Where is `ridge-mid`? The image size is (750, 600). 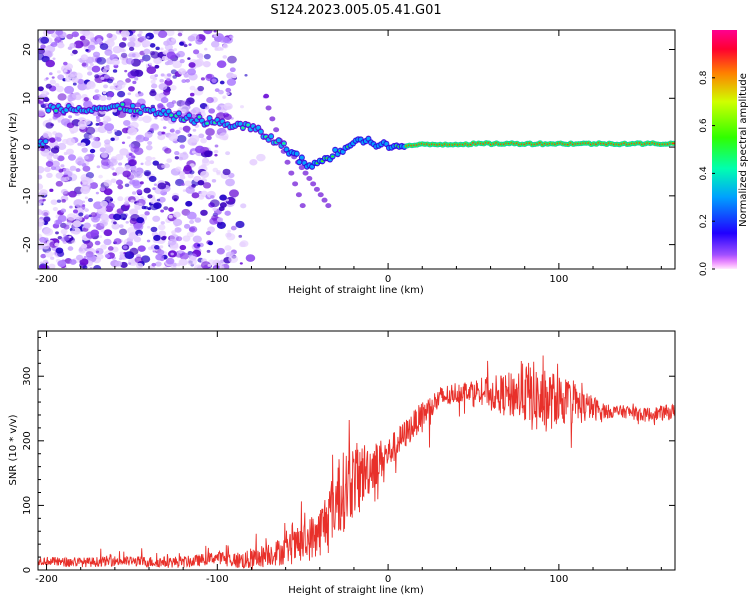 ridge-mid is located at coordinates (312, 166).